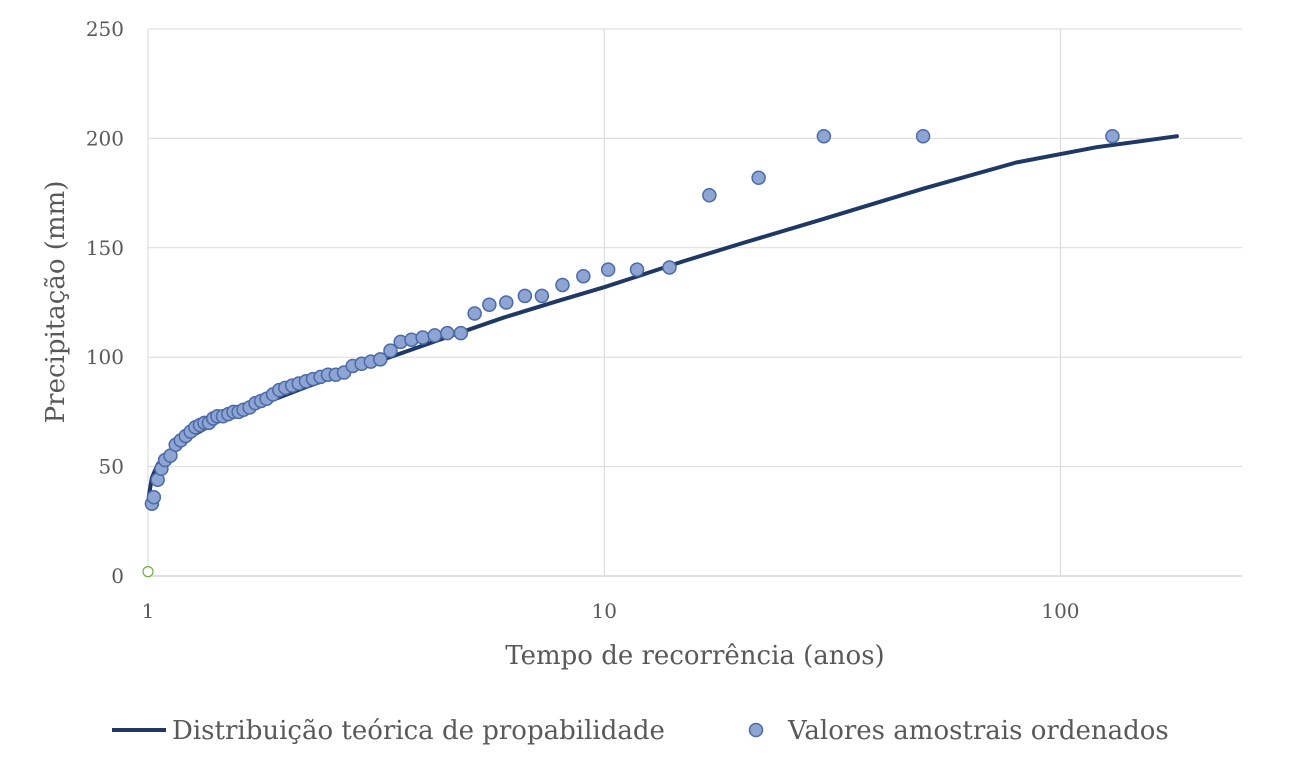 This screenshot has width=1295, height=772. What do you see at coordinates (111, 467) in the screenshot?
I see `y-tick-label: 50` at bounding box center [111, 467].